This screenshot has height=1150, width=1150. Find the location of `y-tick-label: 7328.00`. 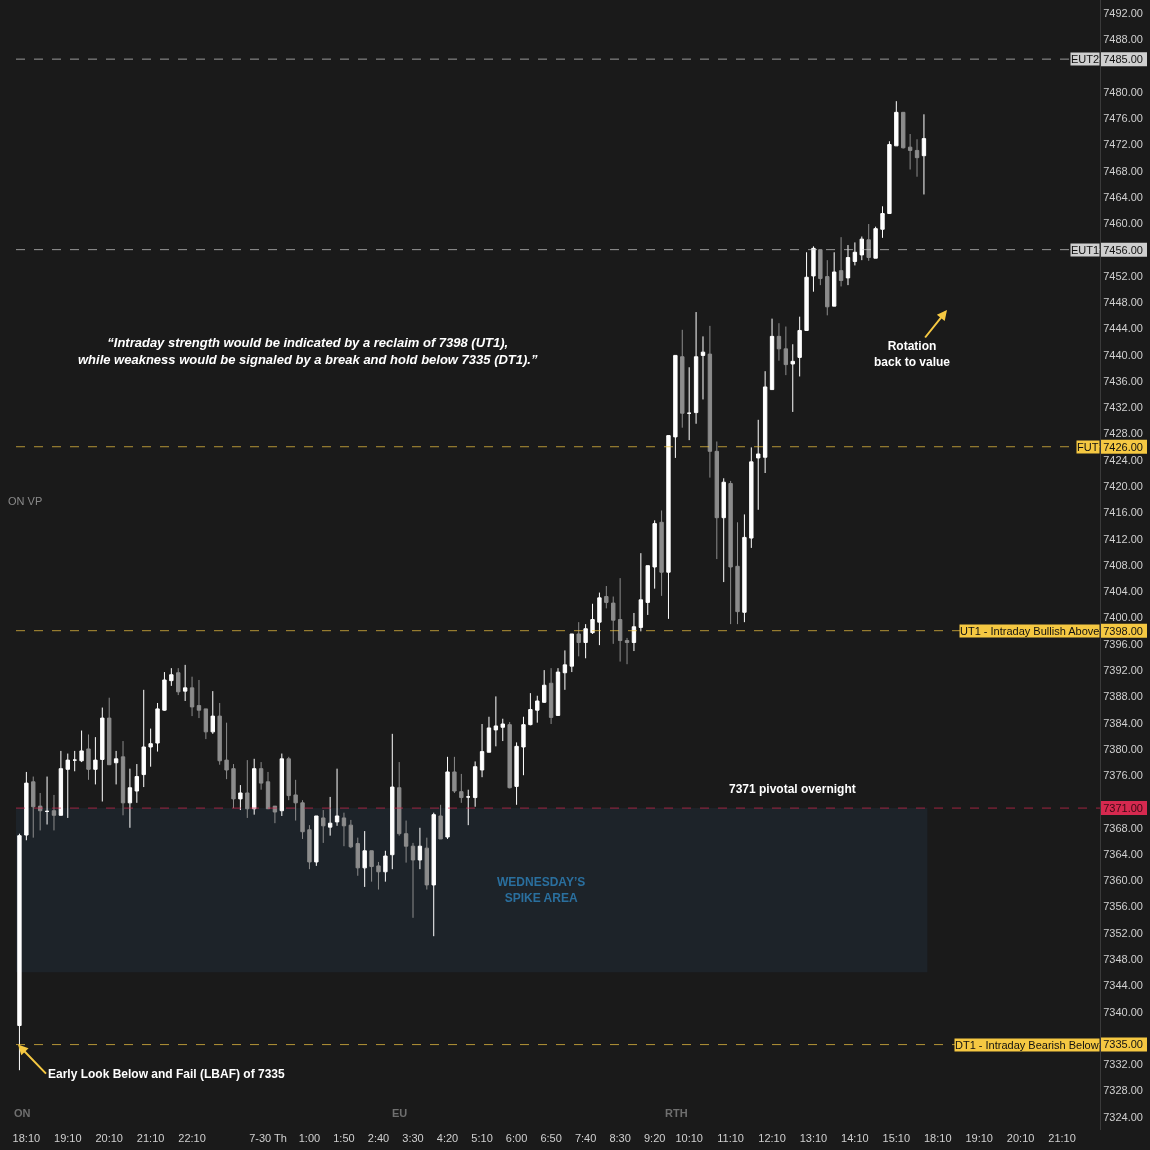

y-tick-label: 7328.00 is located at coordinates (1123, 1090).